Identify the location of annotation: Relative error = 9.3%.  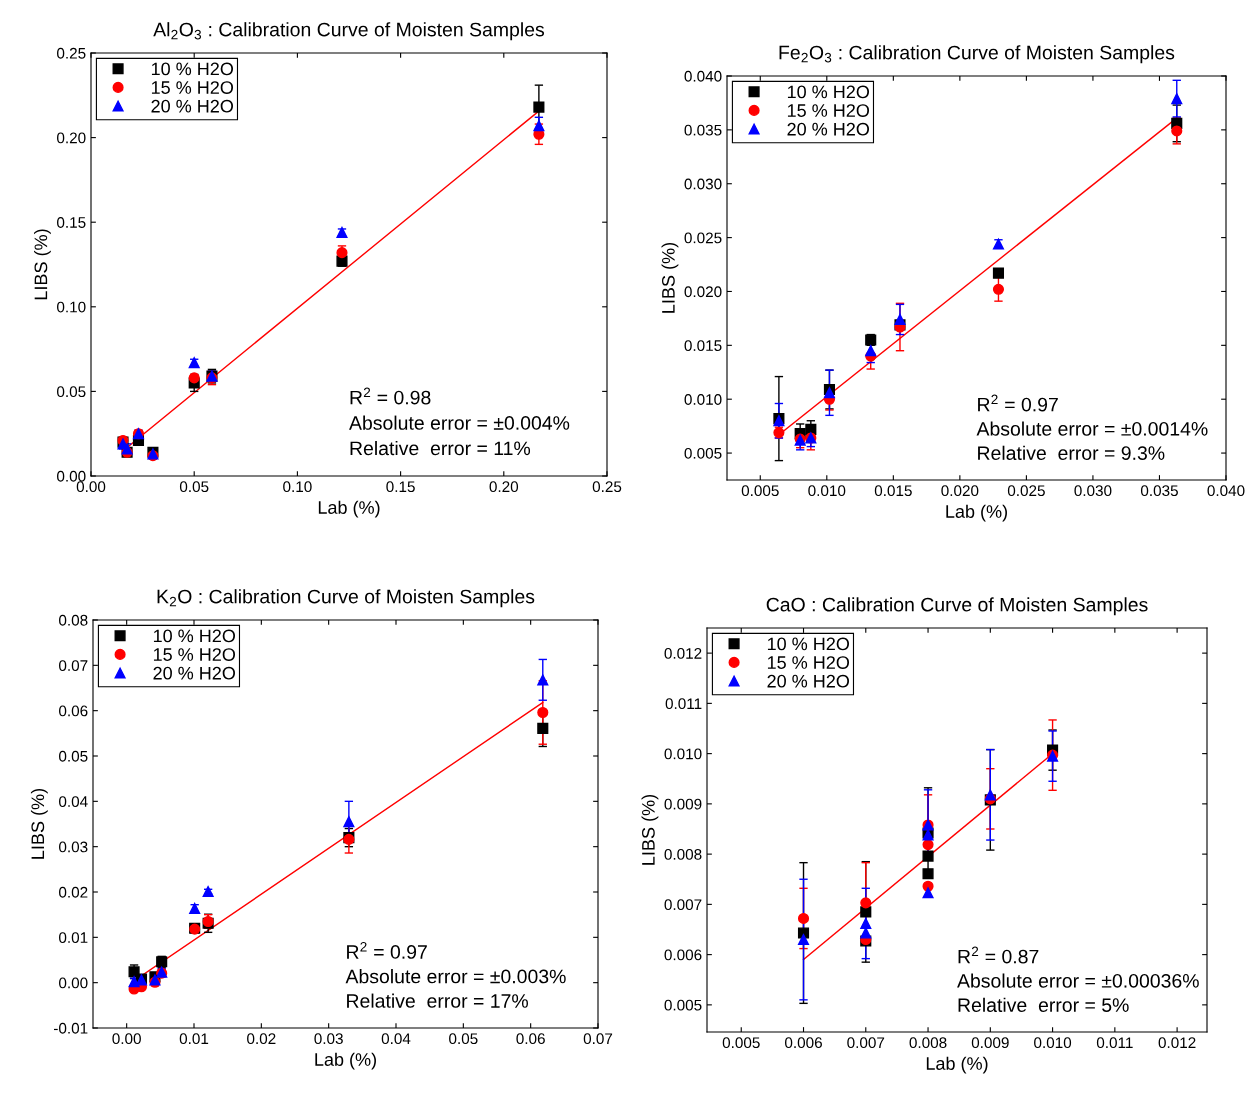
(1071, 452).